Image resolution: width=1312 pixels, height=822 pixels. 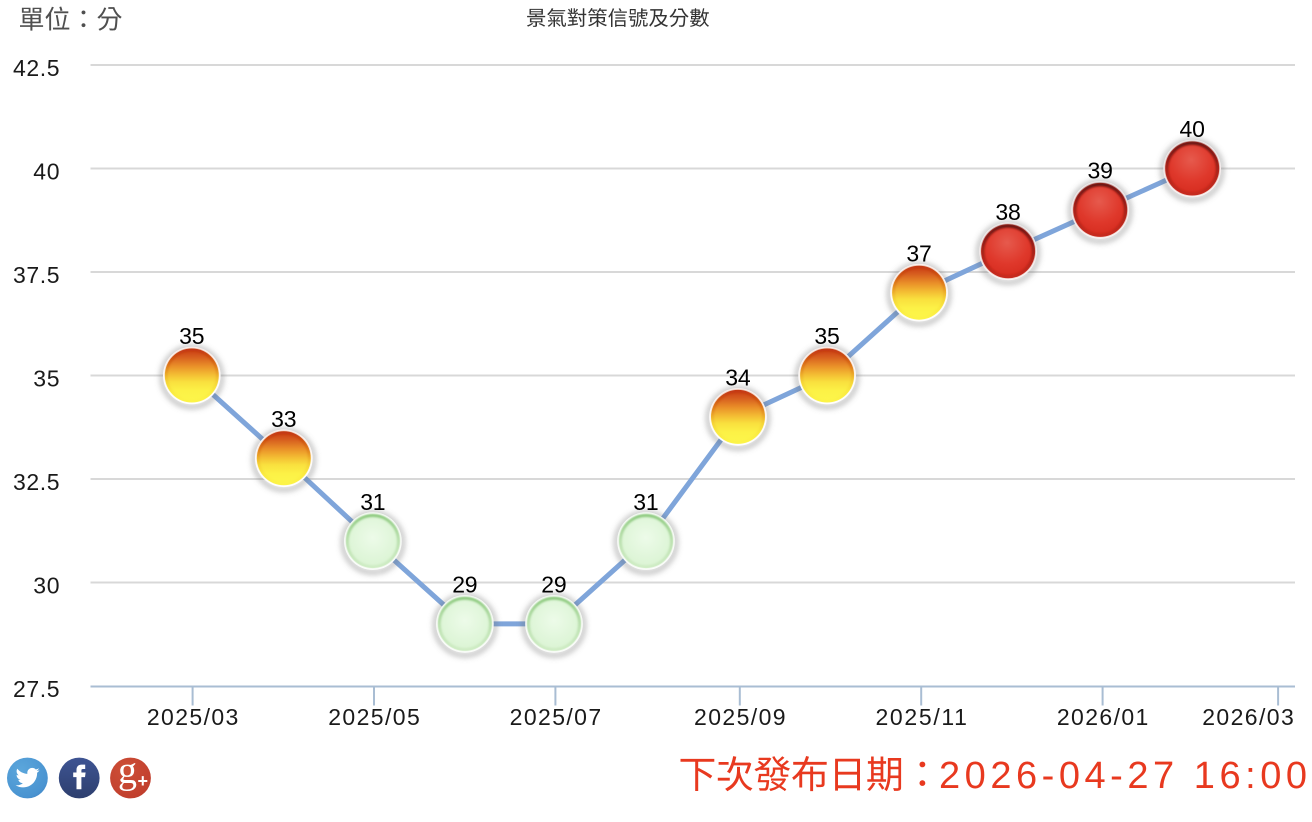 I want to click on svg-text: 2025/05, so click(x=374, y=717).